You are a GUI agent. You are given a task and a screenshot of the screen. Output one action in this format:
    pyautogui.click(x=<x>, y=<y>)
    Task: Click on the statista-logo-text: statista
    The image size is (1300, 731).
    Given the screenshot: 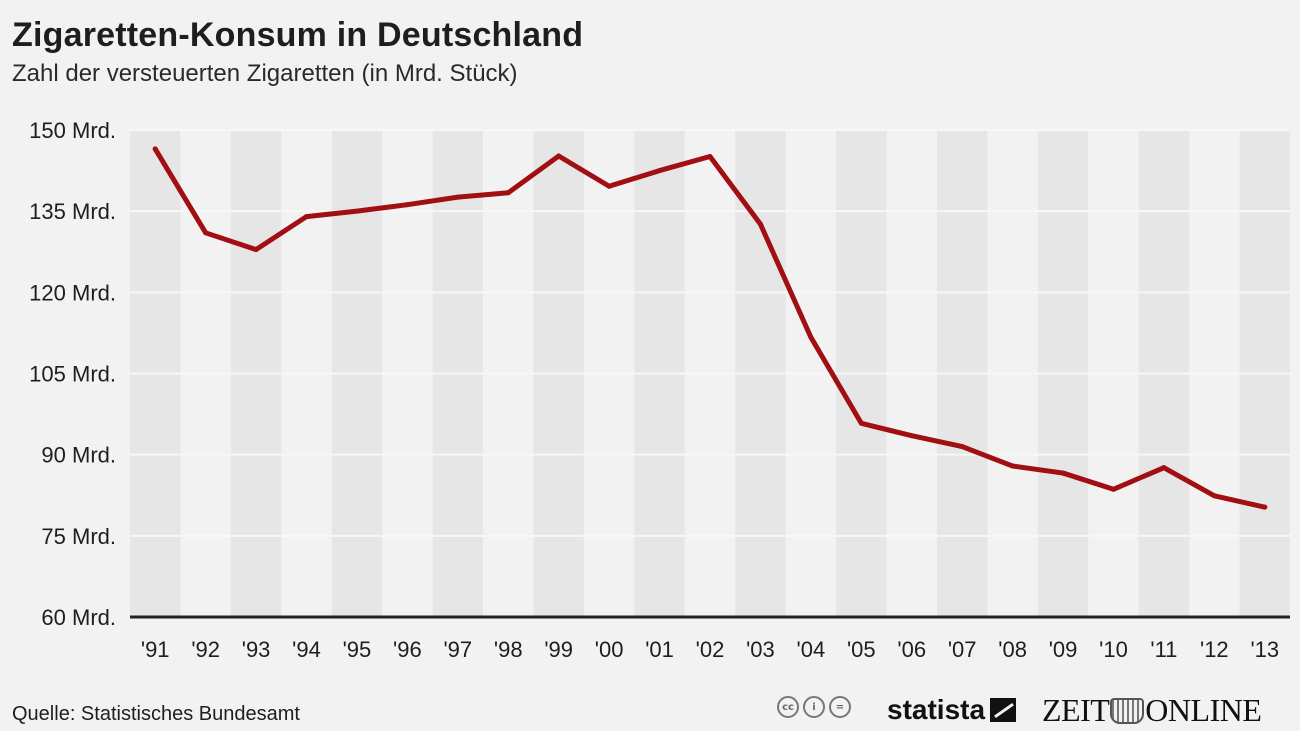 What is the action you would take?
    pyautogui.click(x=936, y=709)
    